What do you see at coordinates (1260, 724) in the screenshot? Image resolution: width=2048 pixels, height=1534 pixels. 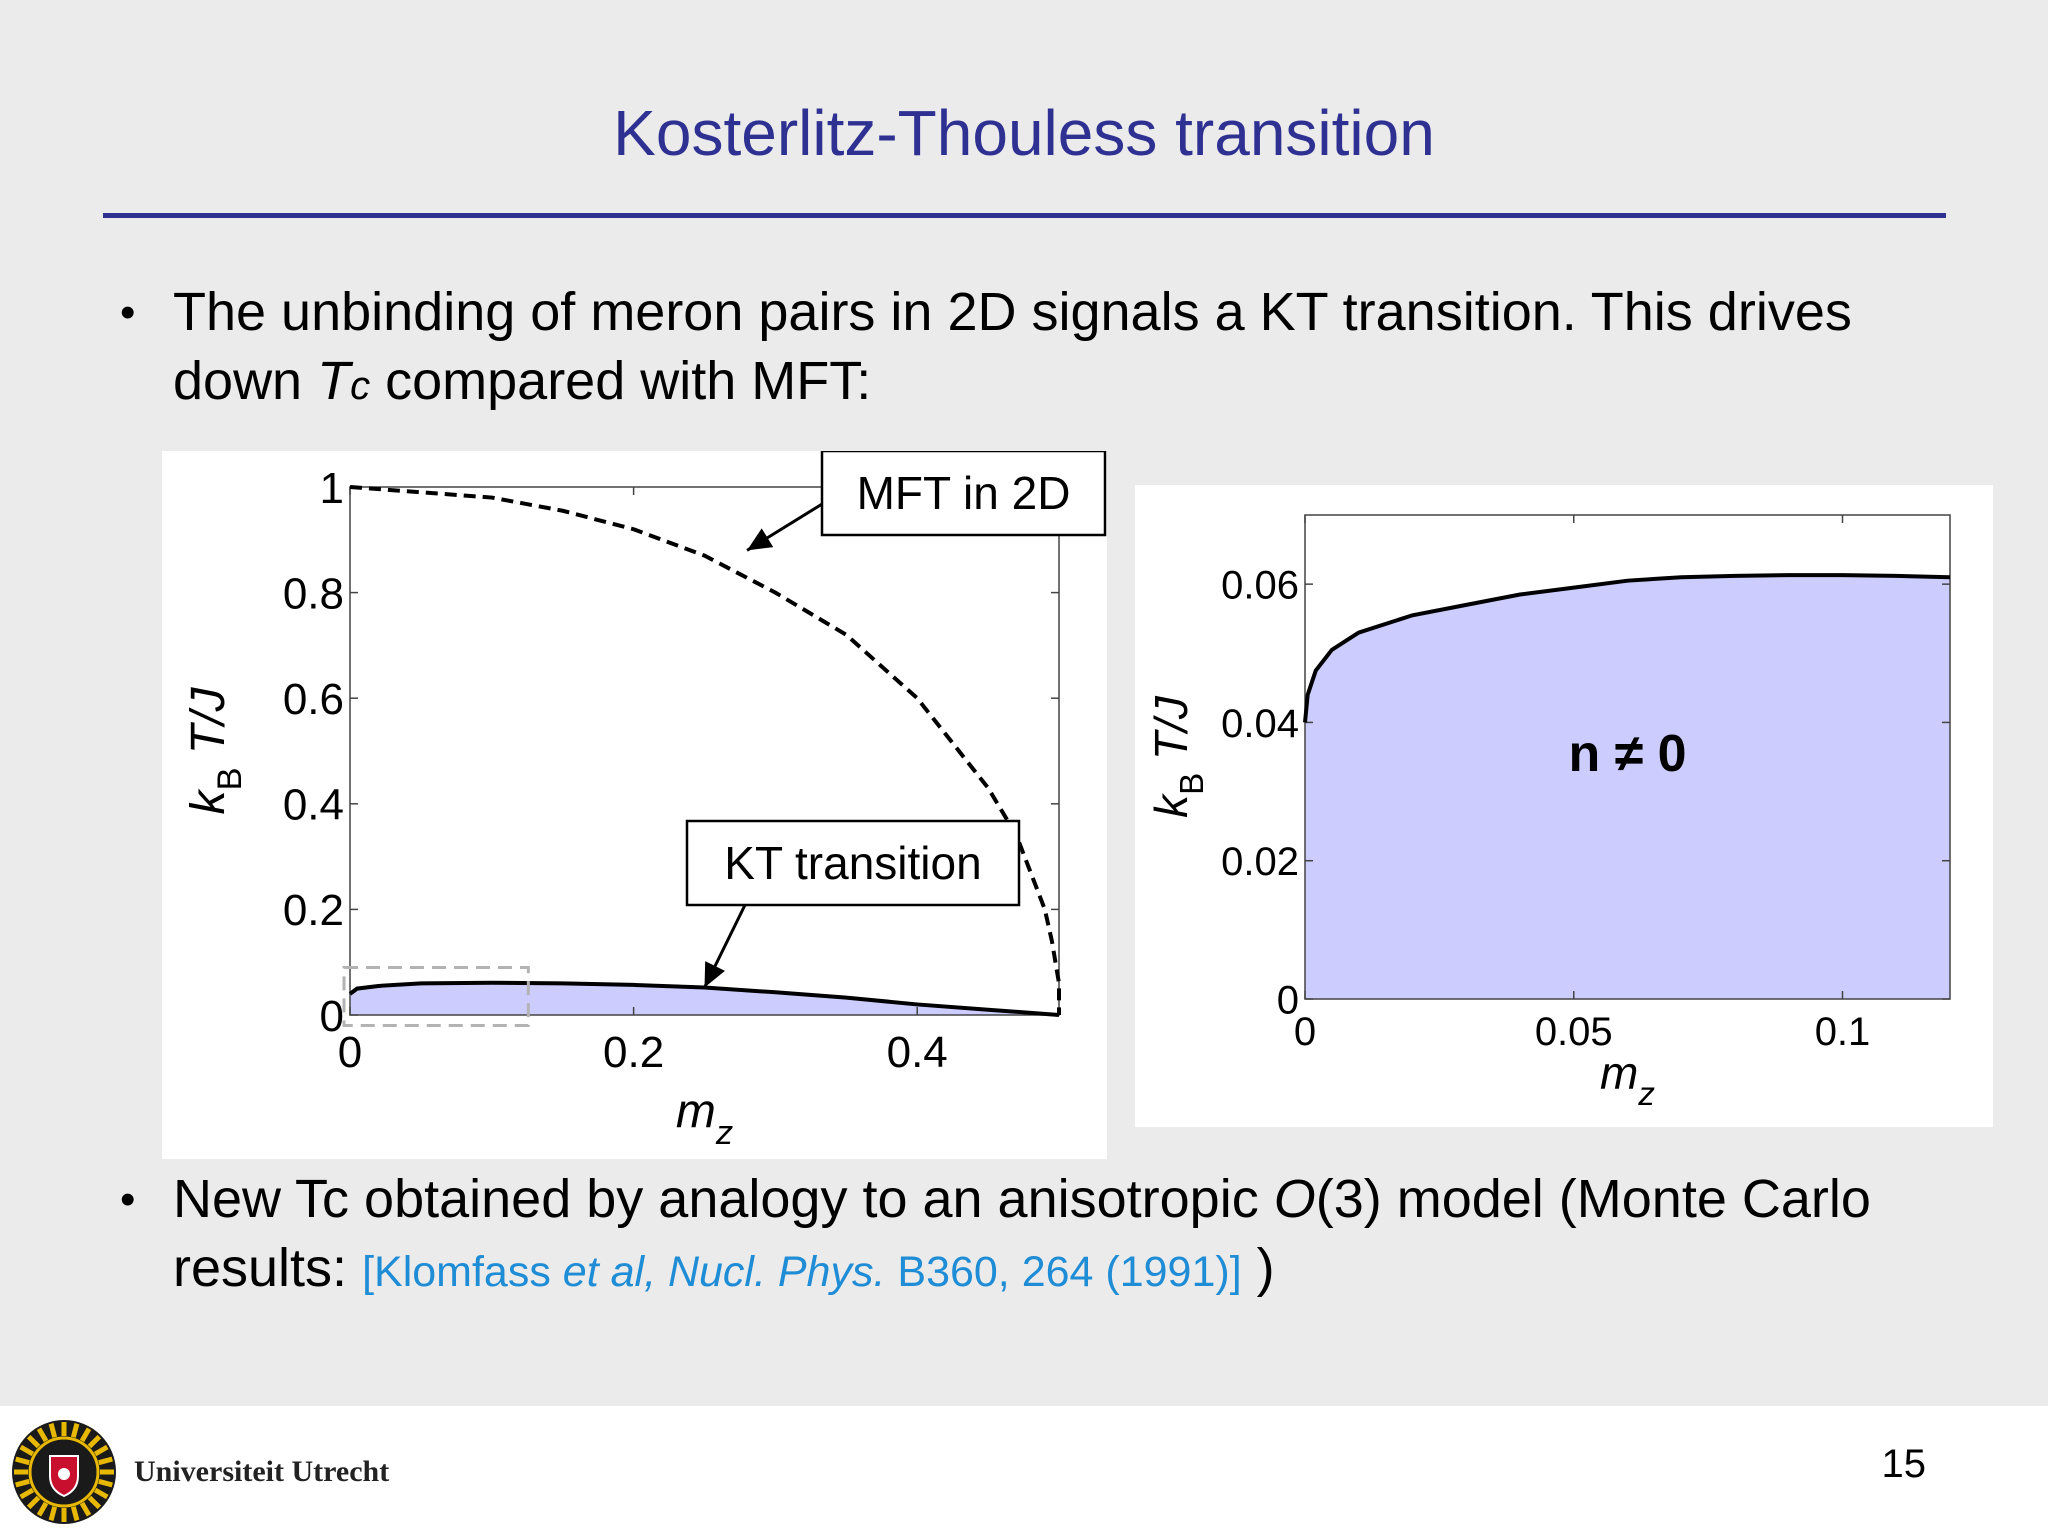 I see `y-tick-label: 0.04` at bounding box center [1260, 724].